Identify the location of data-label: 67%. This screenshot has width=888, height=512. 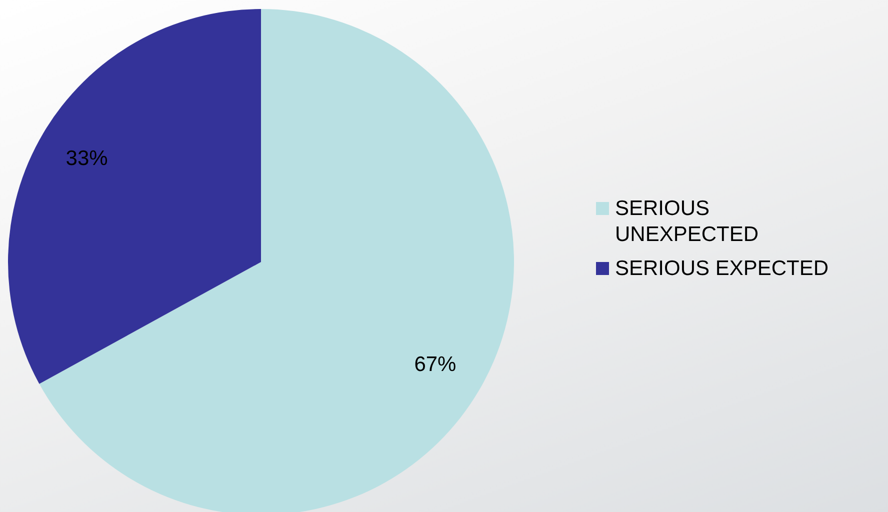
(435, 364).